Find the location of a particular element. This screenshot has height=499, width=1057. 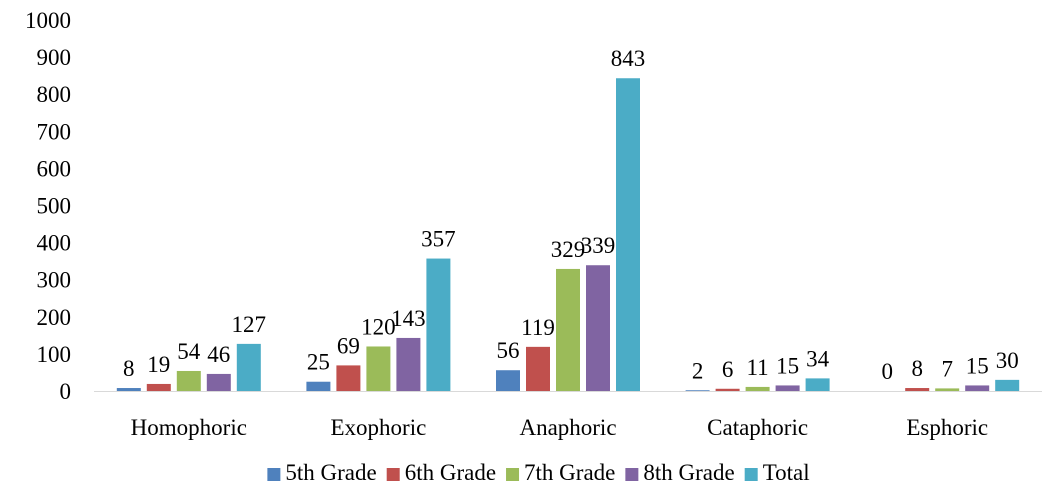

data-label: 7 is located at coordinates (947, 368).